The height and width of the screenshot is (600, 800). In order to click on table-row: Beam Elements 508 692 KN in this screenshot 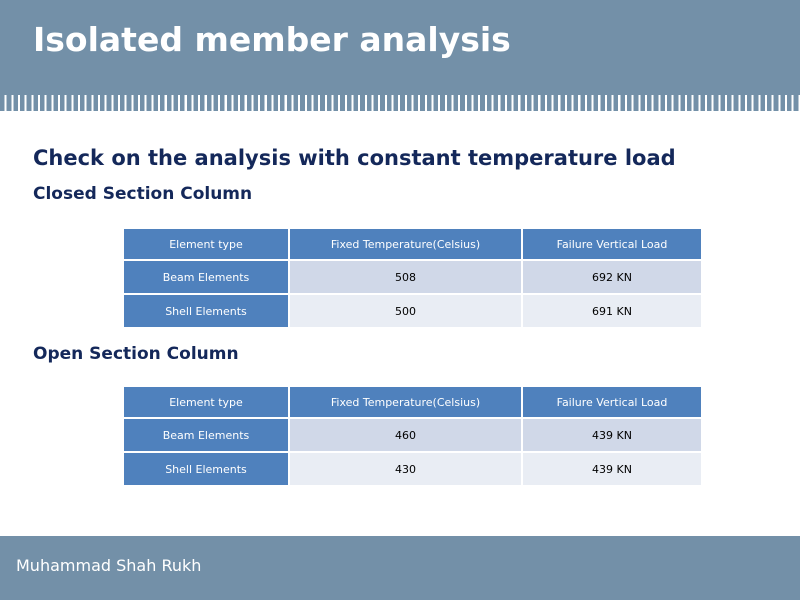, I will do `click(412, 277)`.